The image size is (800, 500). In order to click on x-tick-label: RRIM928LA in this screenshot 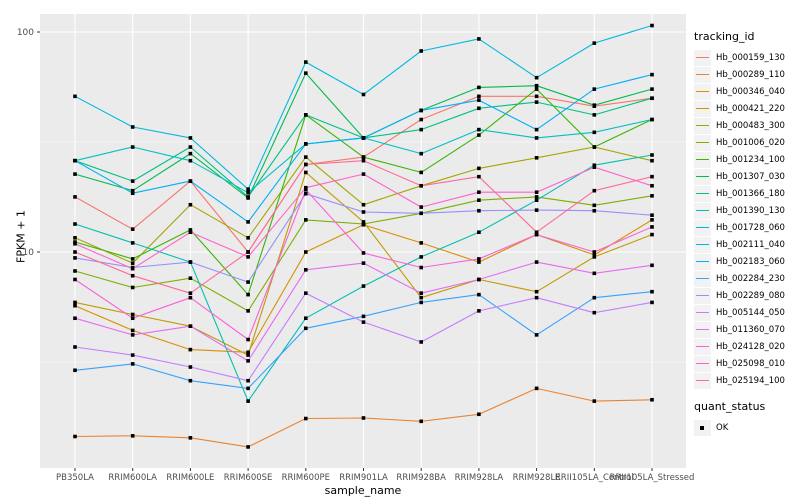, I will do `click(479, 478)`.